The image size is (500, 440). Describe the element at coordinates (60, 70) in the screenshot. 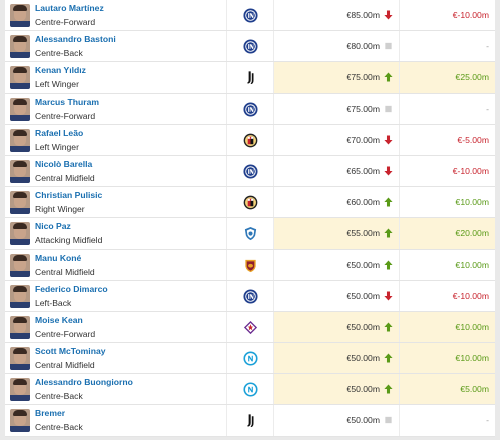

I see `player-name-link: Kenan Yıldız` at that location.